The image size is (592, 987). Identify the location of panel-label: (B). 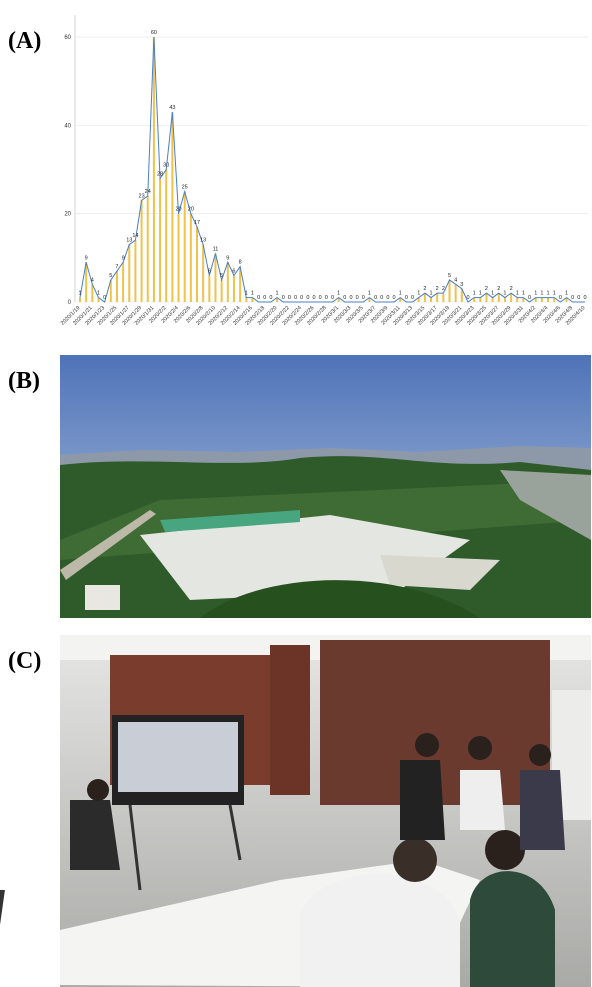
(24, 381).